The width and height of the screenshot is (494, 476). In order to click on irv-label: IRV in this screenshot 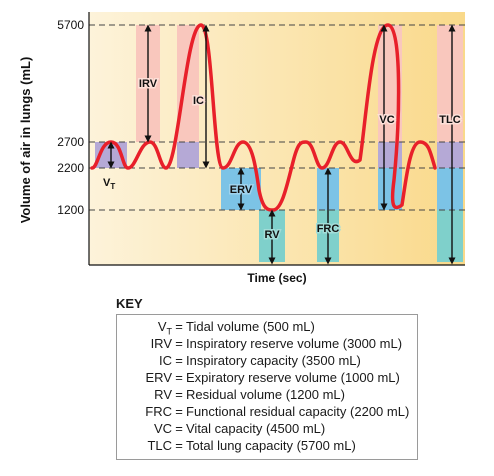, I will do `click(148, 84)`.